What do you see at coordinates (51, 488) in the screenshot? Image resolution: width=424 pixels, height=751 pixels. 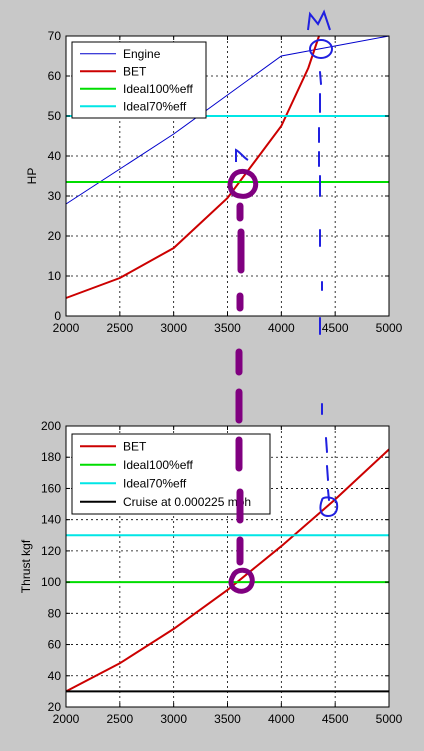 I see `y-tick-label: 160` at bounding box center [51, 488].